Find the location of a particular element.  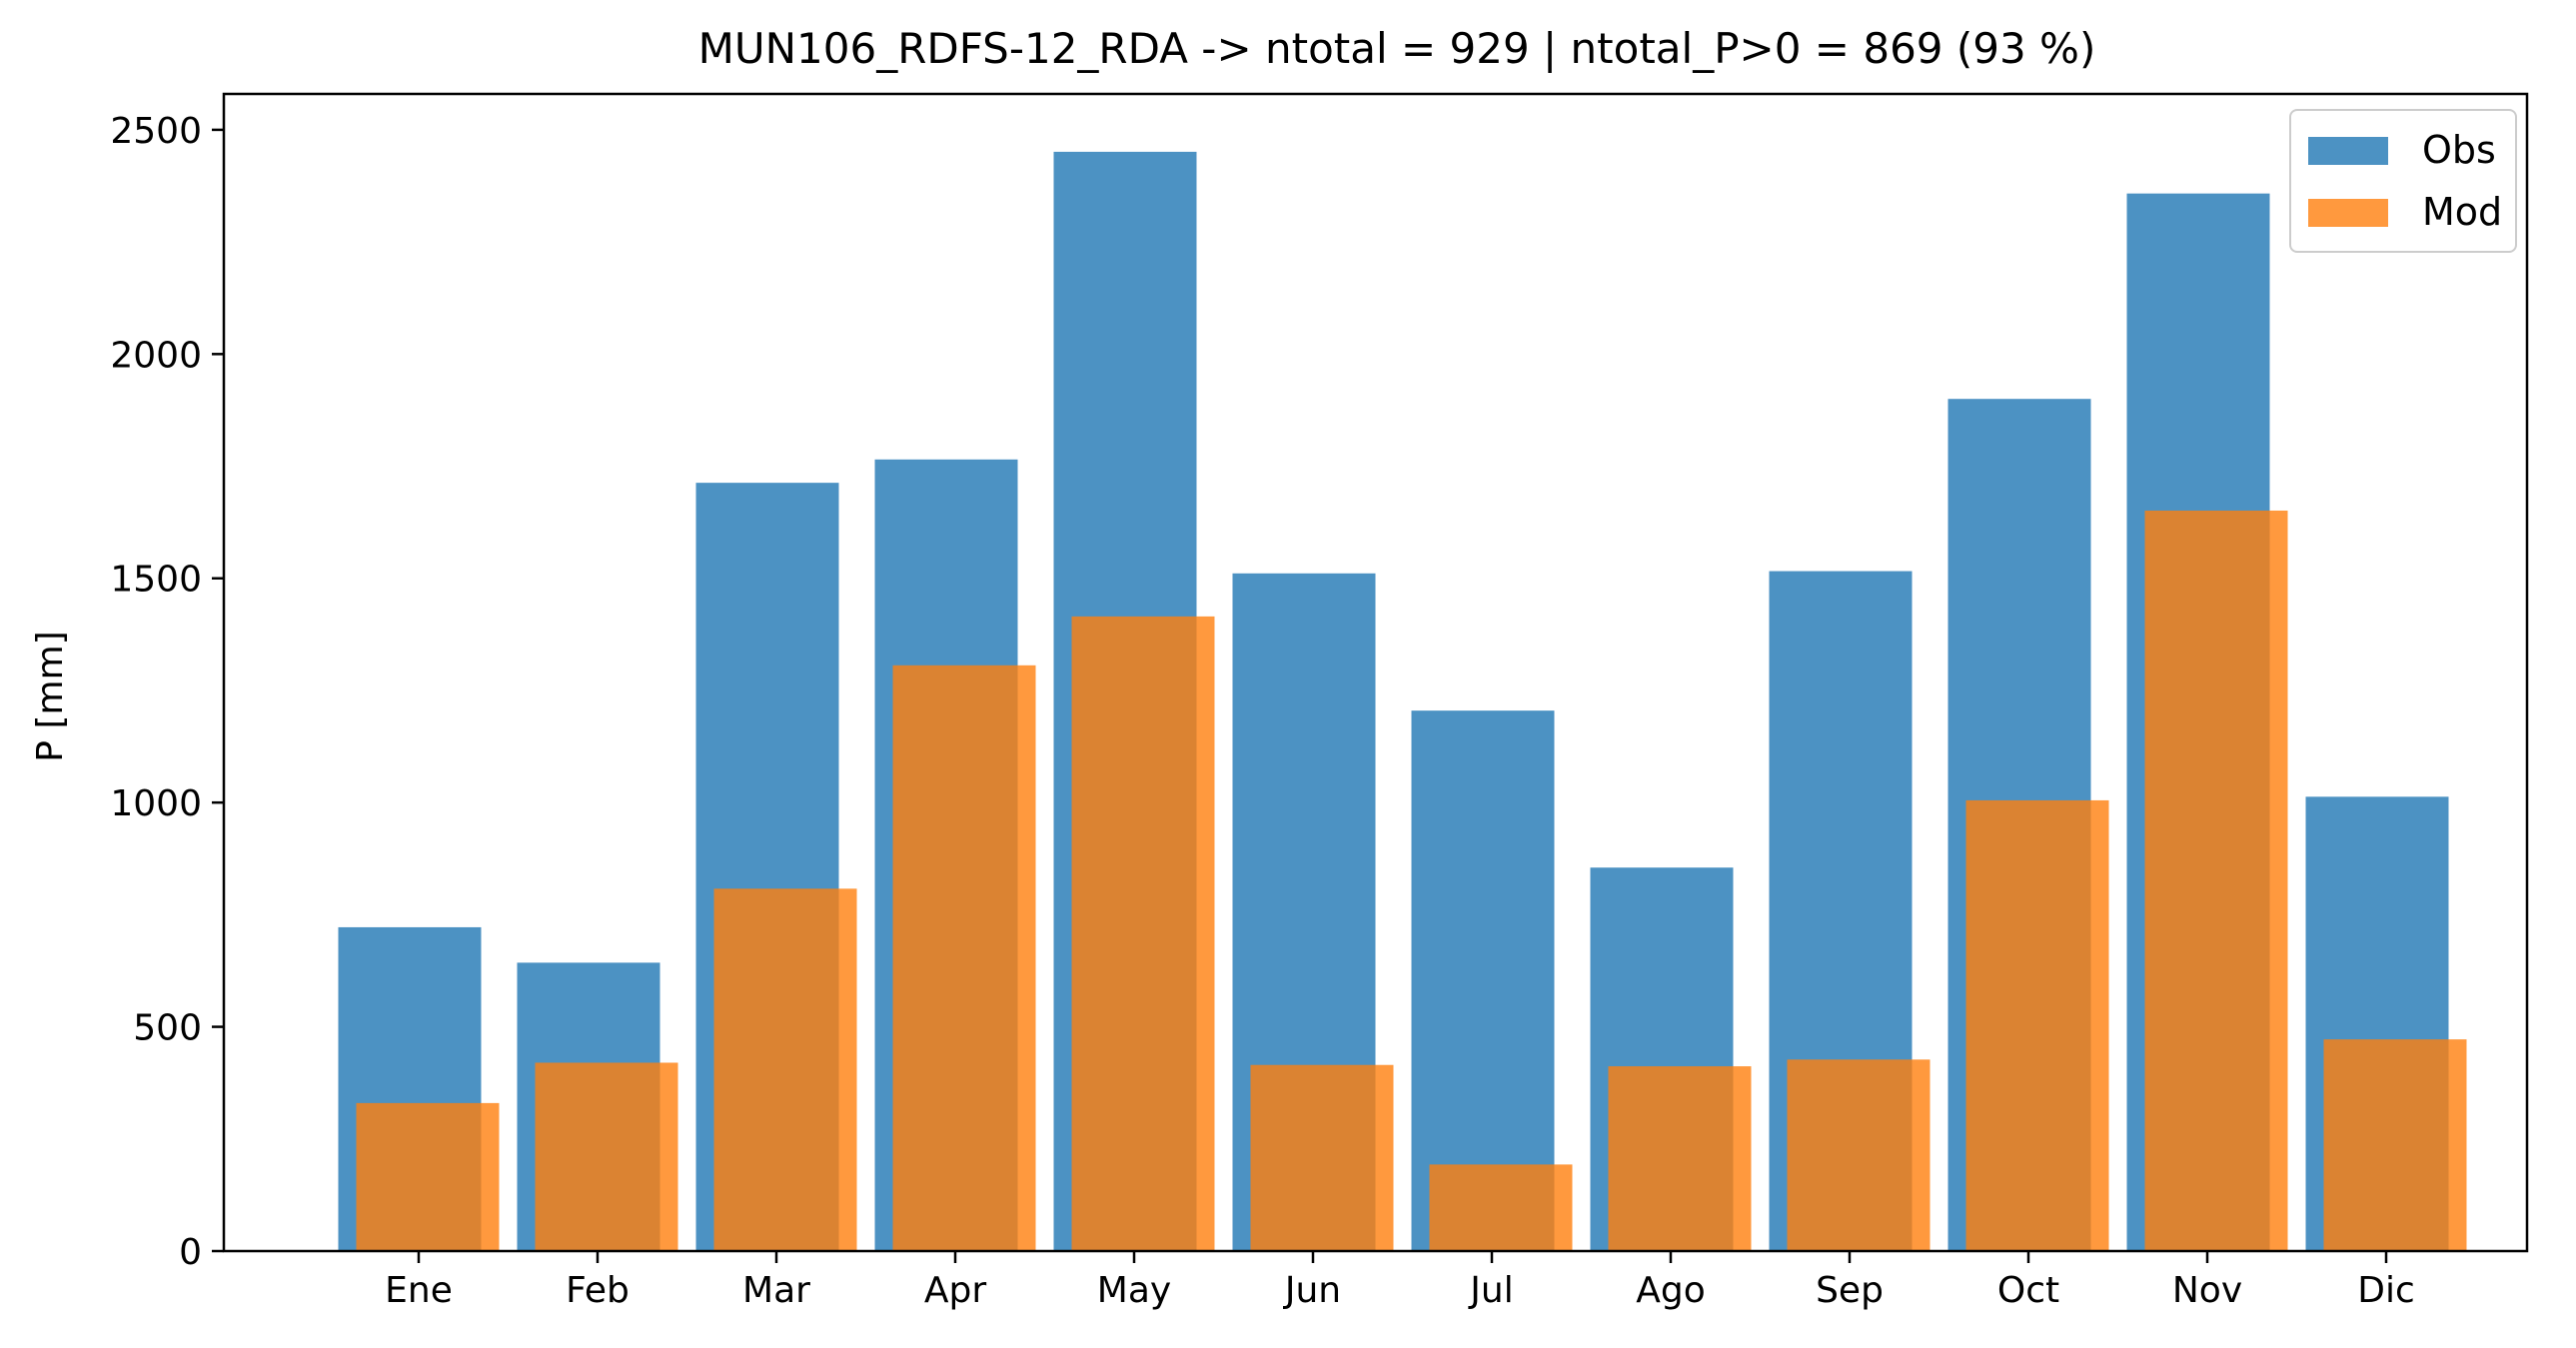

x-axis: Ene Feb Mar Apr May Jun Jul Ago Sep Oct Nov Dic is located at coordinates (1400, 1281).